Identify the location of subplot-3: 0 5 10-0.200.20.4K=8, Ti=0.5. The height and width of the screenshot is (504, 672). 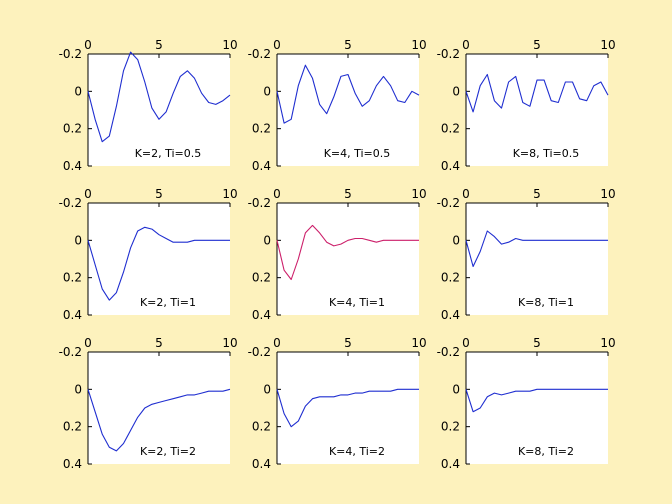
(526, 105).